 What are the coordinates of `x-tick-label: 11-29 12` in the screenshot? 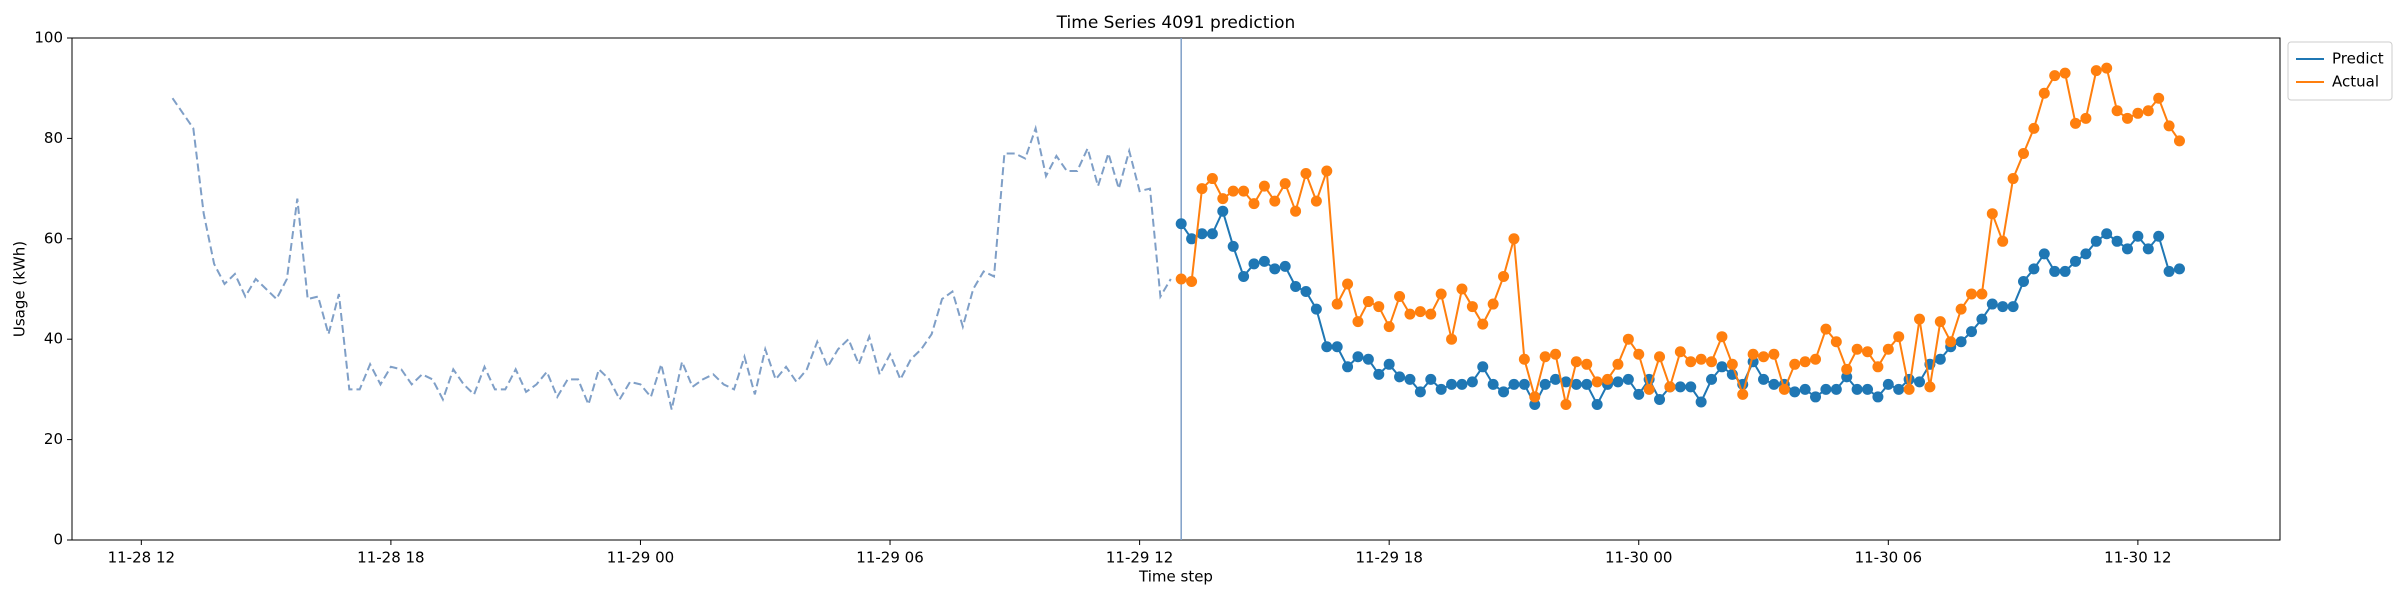 It's located at (1139, 558).